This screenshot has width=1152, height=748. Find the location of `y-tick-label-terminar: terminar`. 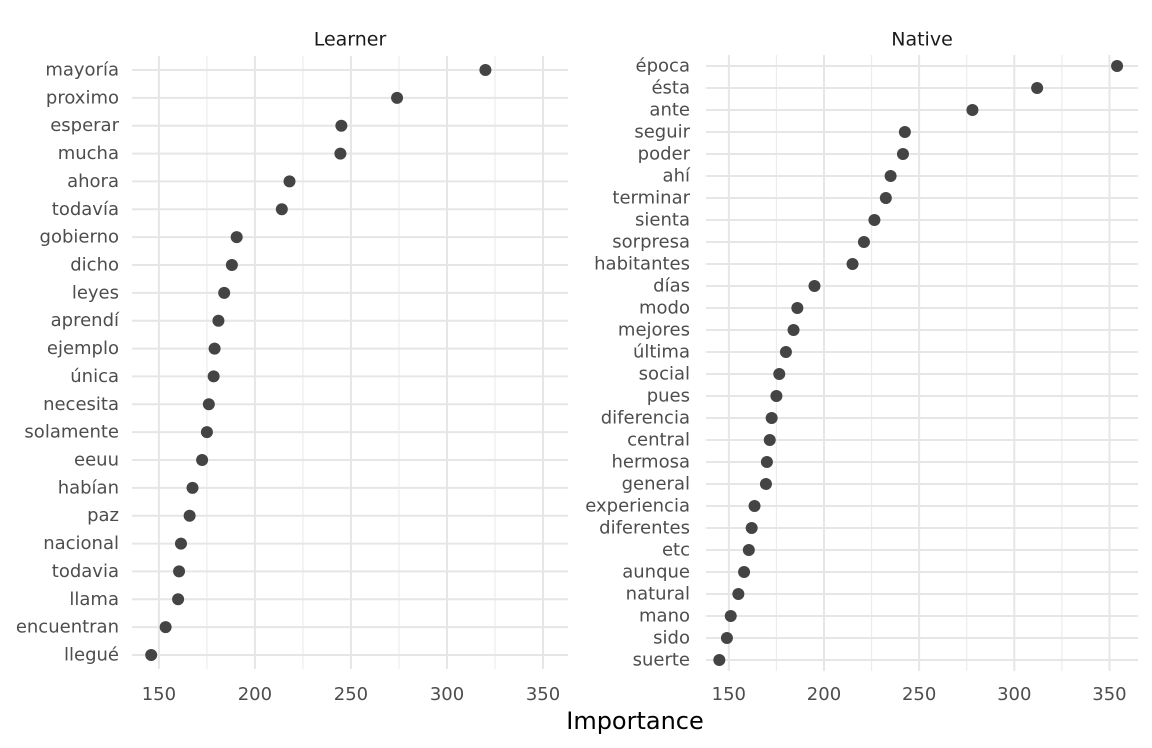

y-tick-label-terminar: terminar is located at coordinates (651, 198).